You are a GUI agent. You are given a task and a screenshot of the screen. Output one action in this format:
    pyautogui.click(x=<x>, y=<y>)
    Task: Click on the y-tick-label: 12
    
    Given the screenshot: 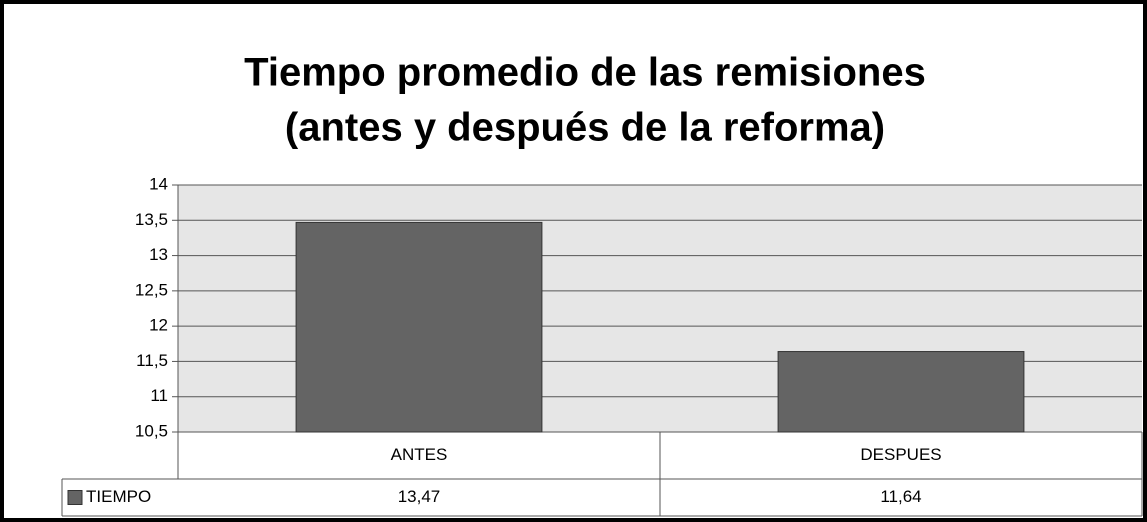 What is the action you would take?
    pyautogui.click(x=158, y=325)
    